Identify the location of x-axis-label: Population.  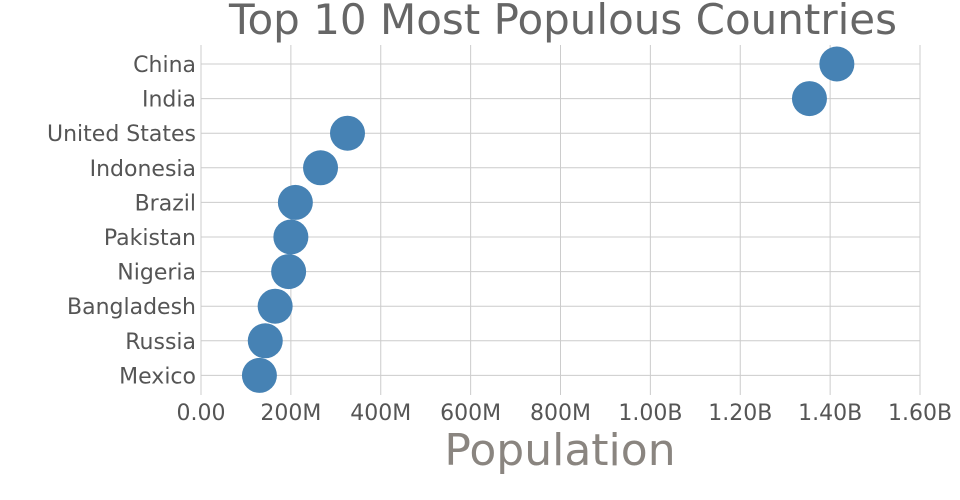
(559, 450).